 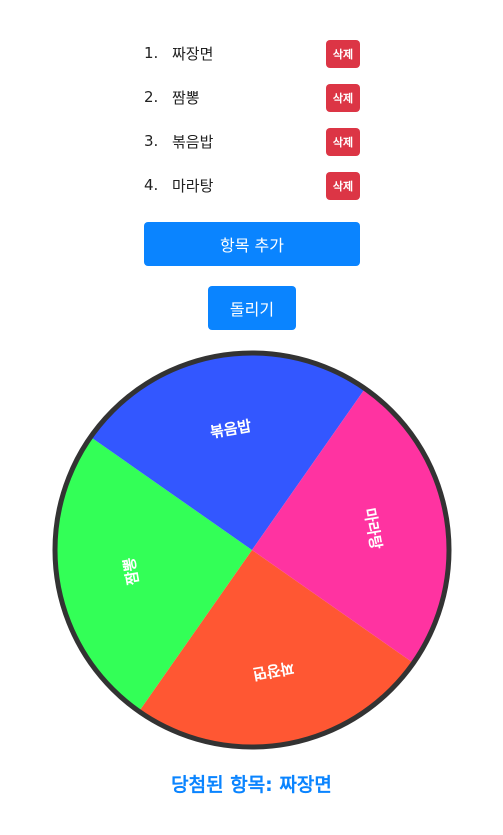 I want to click on add-item-button: 항목 추가, so click(x=252, y=244).